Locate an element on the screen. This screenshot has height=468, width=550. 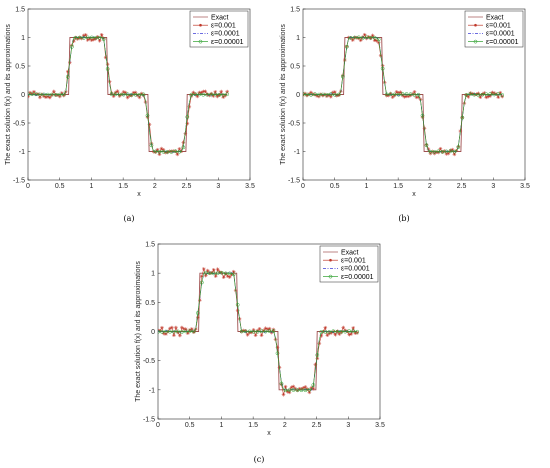
panel-caption: (a) is located at coordinates (128, 218).